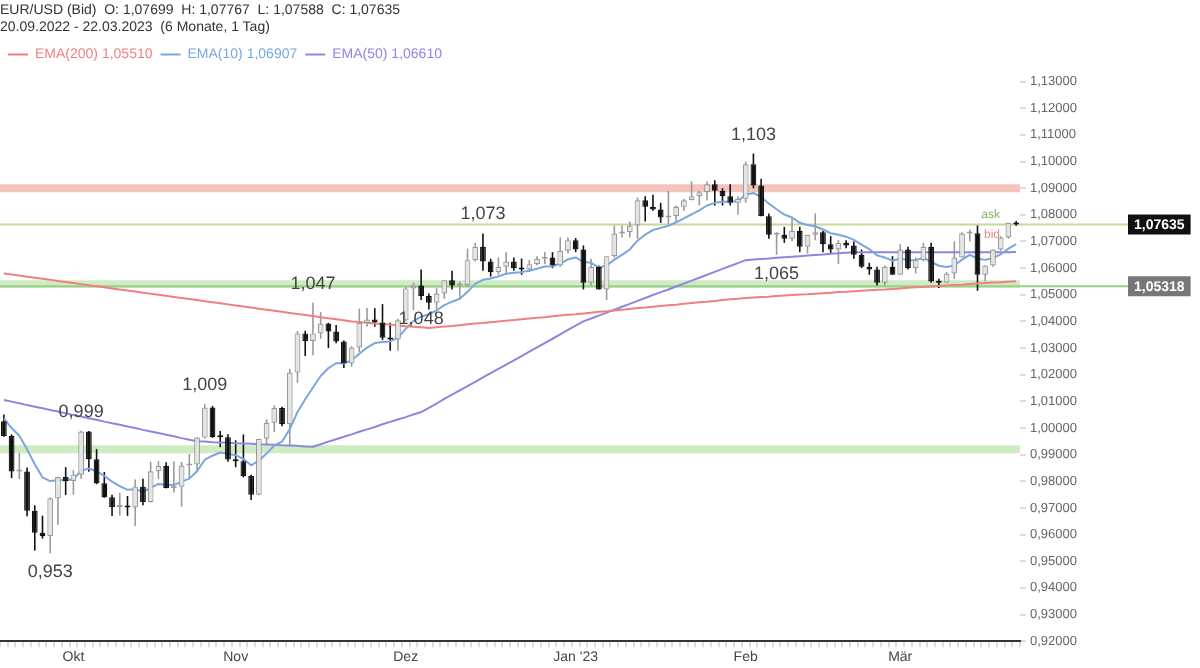 This screenshot has width=1200, height=668. What do you see at coordinates (313, 282) in the screenshot?
I see `annotation: 1,047` at bounding box center [313, 282].